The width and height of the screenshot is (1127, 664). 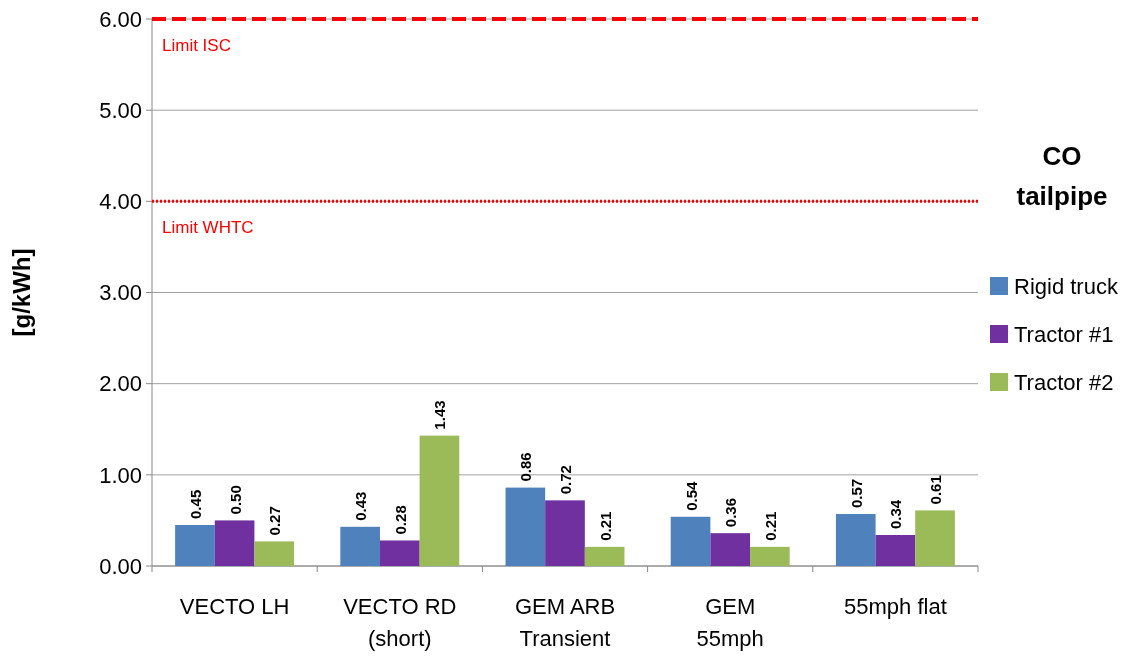 I want to click on data-label: 0.57, so click(x=856, y=493).